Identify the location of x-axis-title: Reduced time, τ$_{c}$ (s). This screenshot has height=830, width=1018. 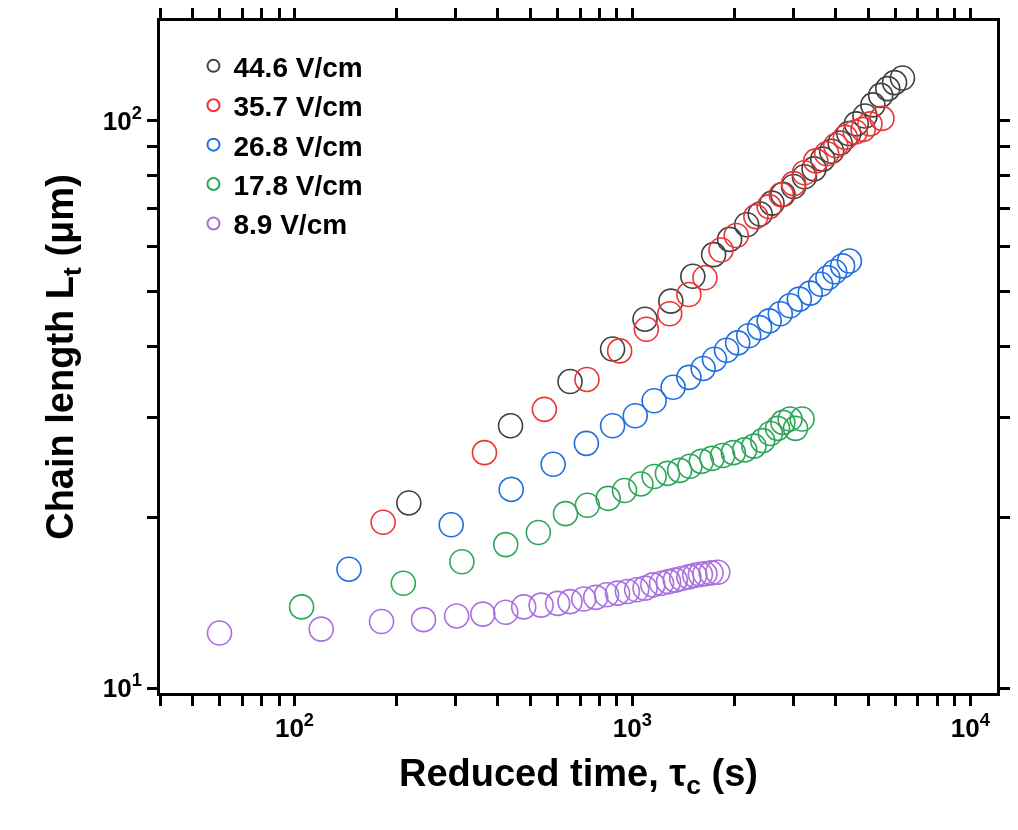
(578, 776).